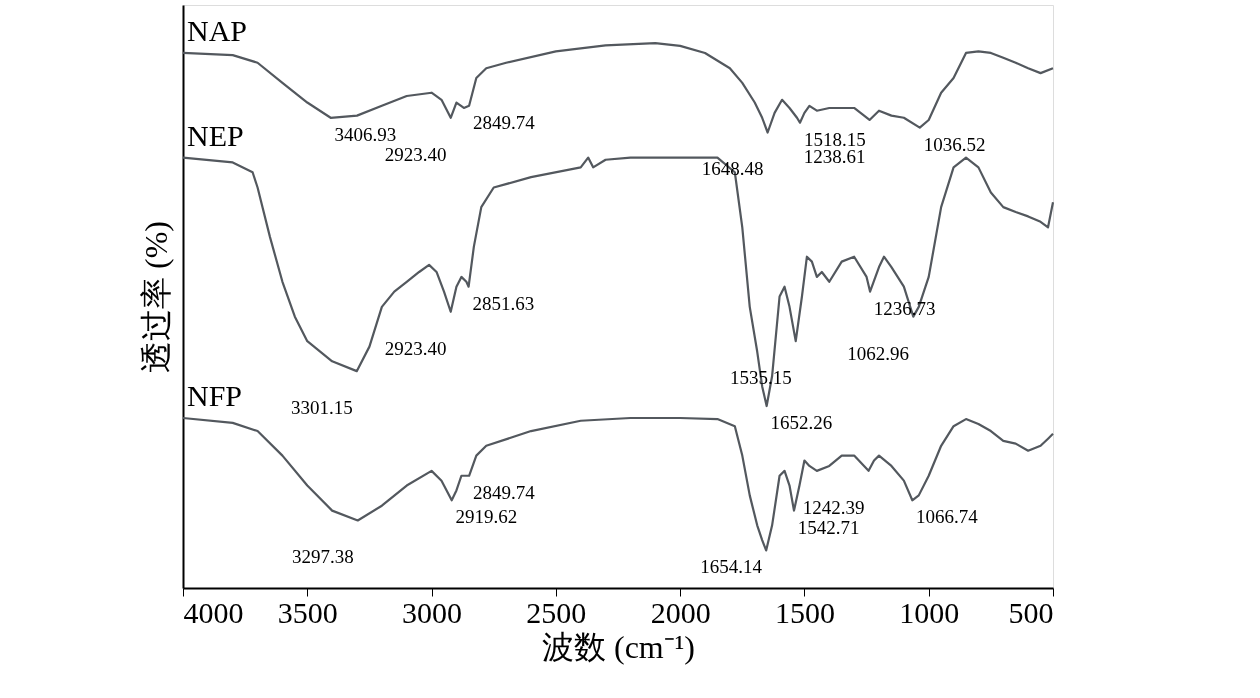 This screenshot has height=698, width=1260. Describe the element at coordinates (322, 557) in the screenshot. I see `annotation: 3297.38` at that location.